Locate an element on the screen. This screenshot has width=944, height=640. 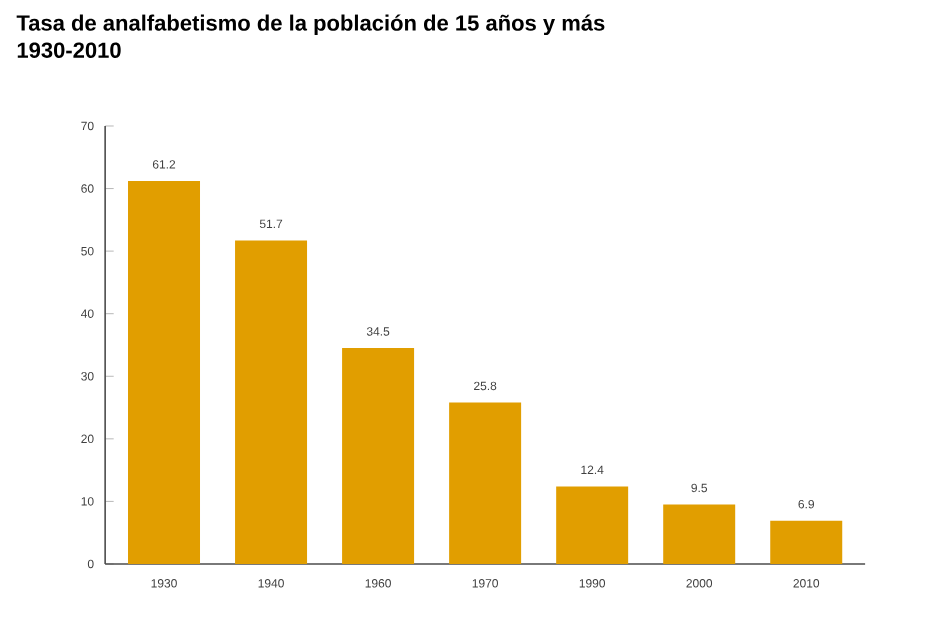
chart-subtitle: 1930-2010 is located at coordinates (69, 50).